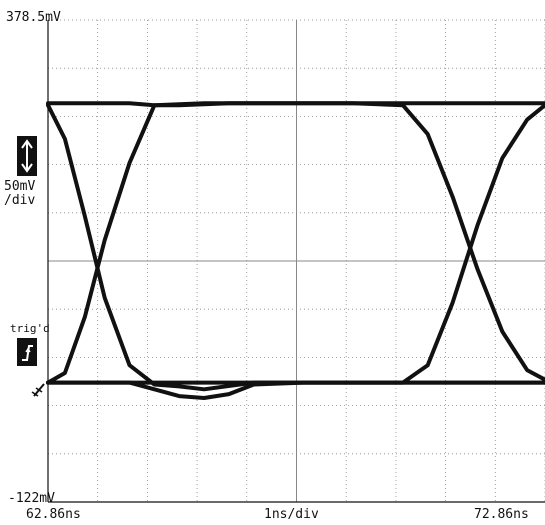 This screenshot has height=525, width=545. What do you see at coordinates (30, 328) in the screenshot?
I see `trigger-status-label: trig'd` at bounding box center [30, 328].